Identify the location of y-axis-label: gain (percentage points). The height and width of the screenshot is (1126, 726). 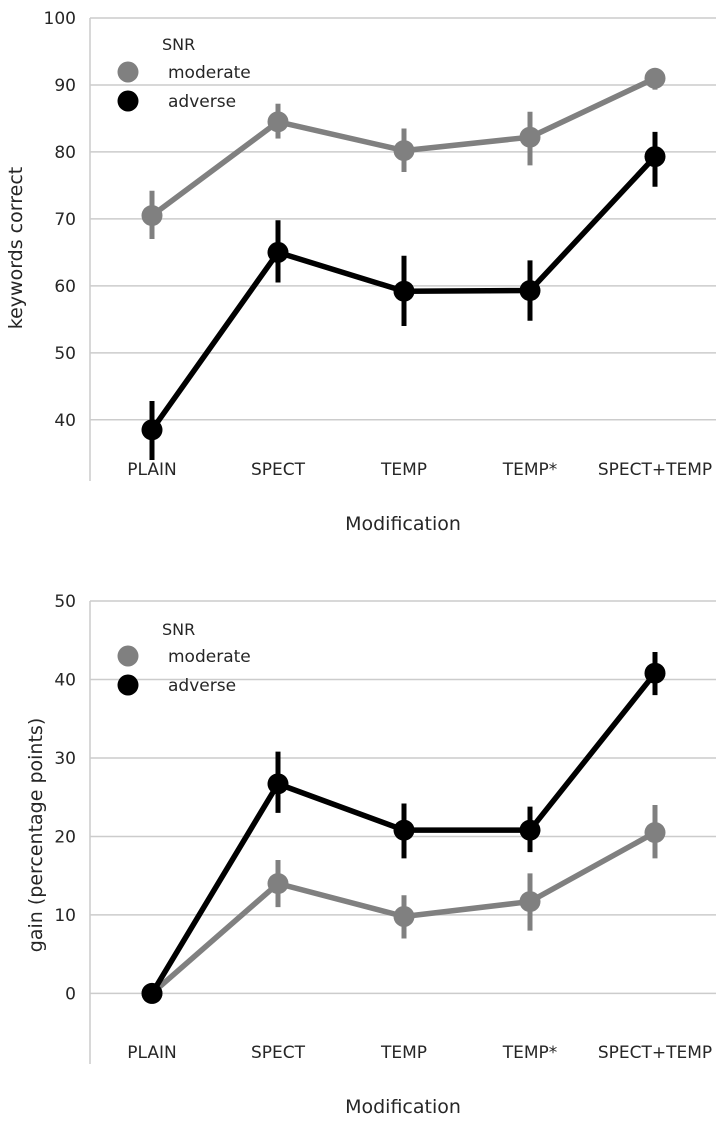
(36, 835).